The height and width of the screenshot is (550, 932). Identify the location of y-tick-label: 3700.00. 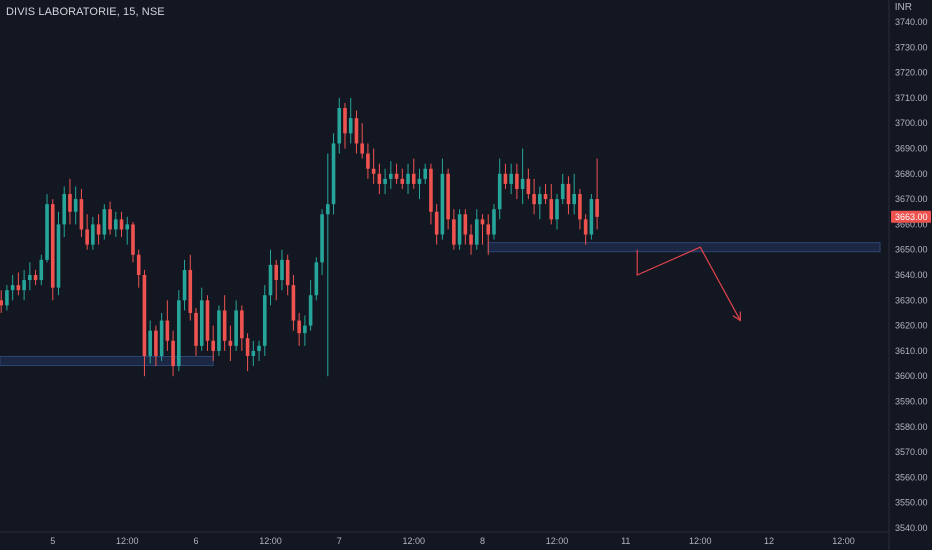
(911, 123).